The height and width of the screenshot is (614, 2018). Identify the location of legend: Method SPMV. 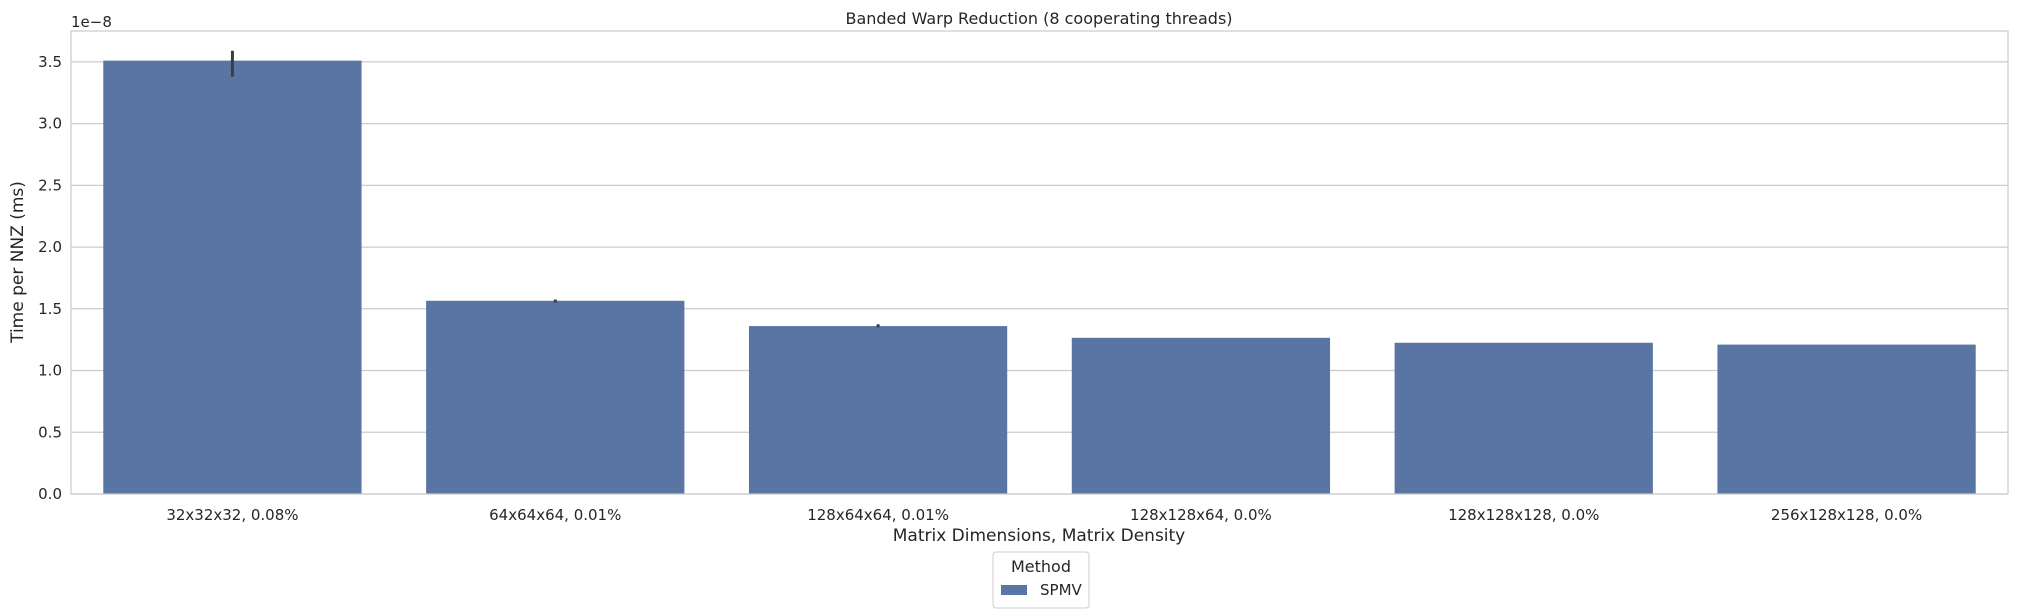
(1041, 580).